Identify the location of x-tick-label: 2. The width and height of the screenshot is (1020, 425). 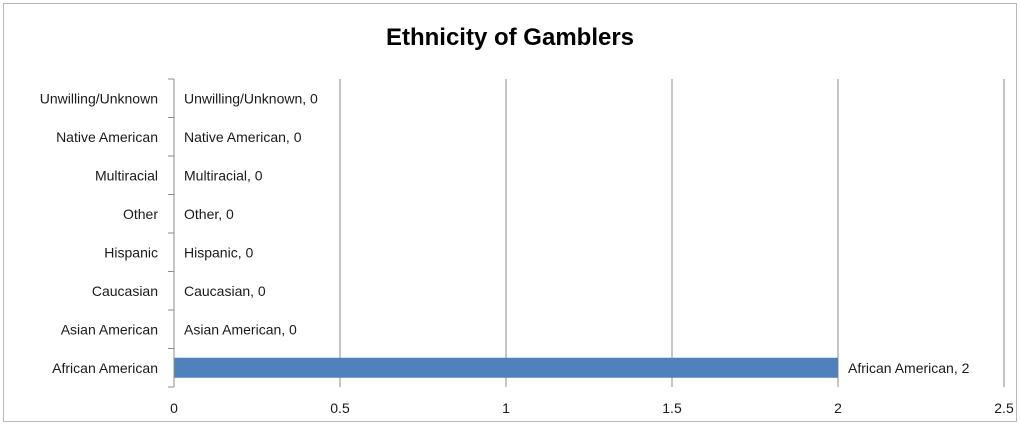
(838, 408).